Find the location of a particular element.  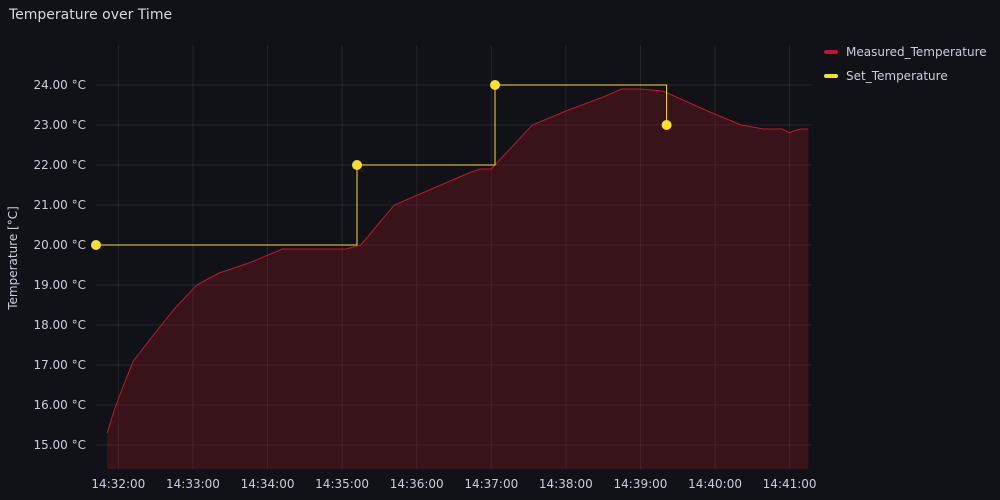

y-tick-label: 15.00 °C is located at coordinates (59, 445).